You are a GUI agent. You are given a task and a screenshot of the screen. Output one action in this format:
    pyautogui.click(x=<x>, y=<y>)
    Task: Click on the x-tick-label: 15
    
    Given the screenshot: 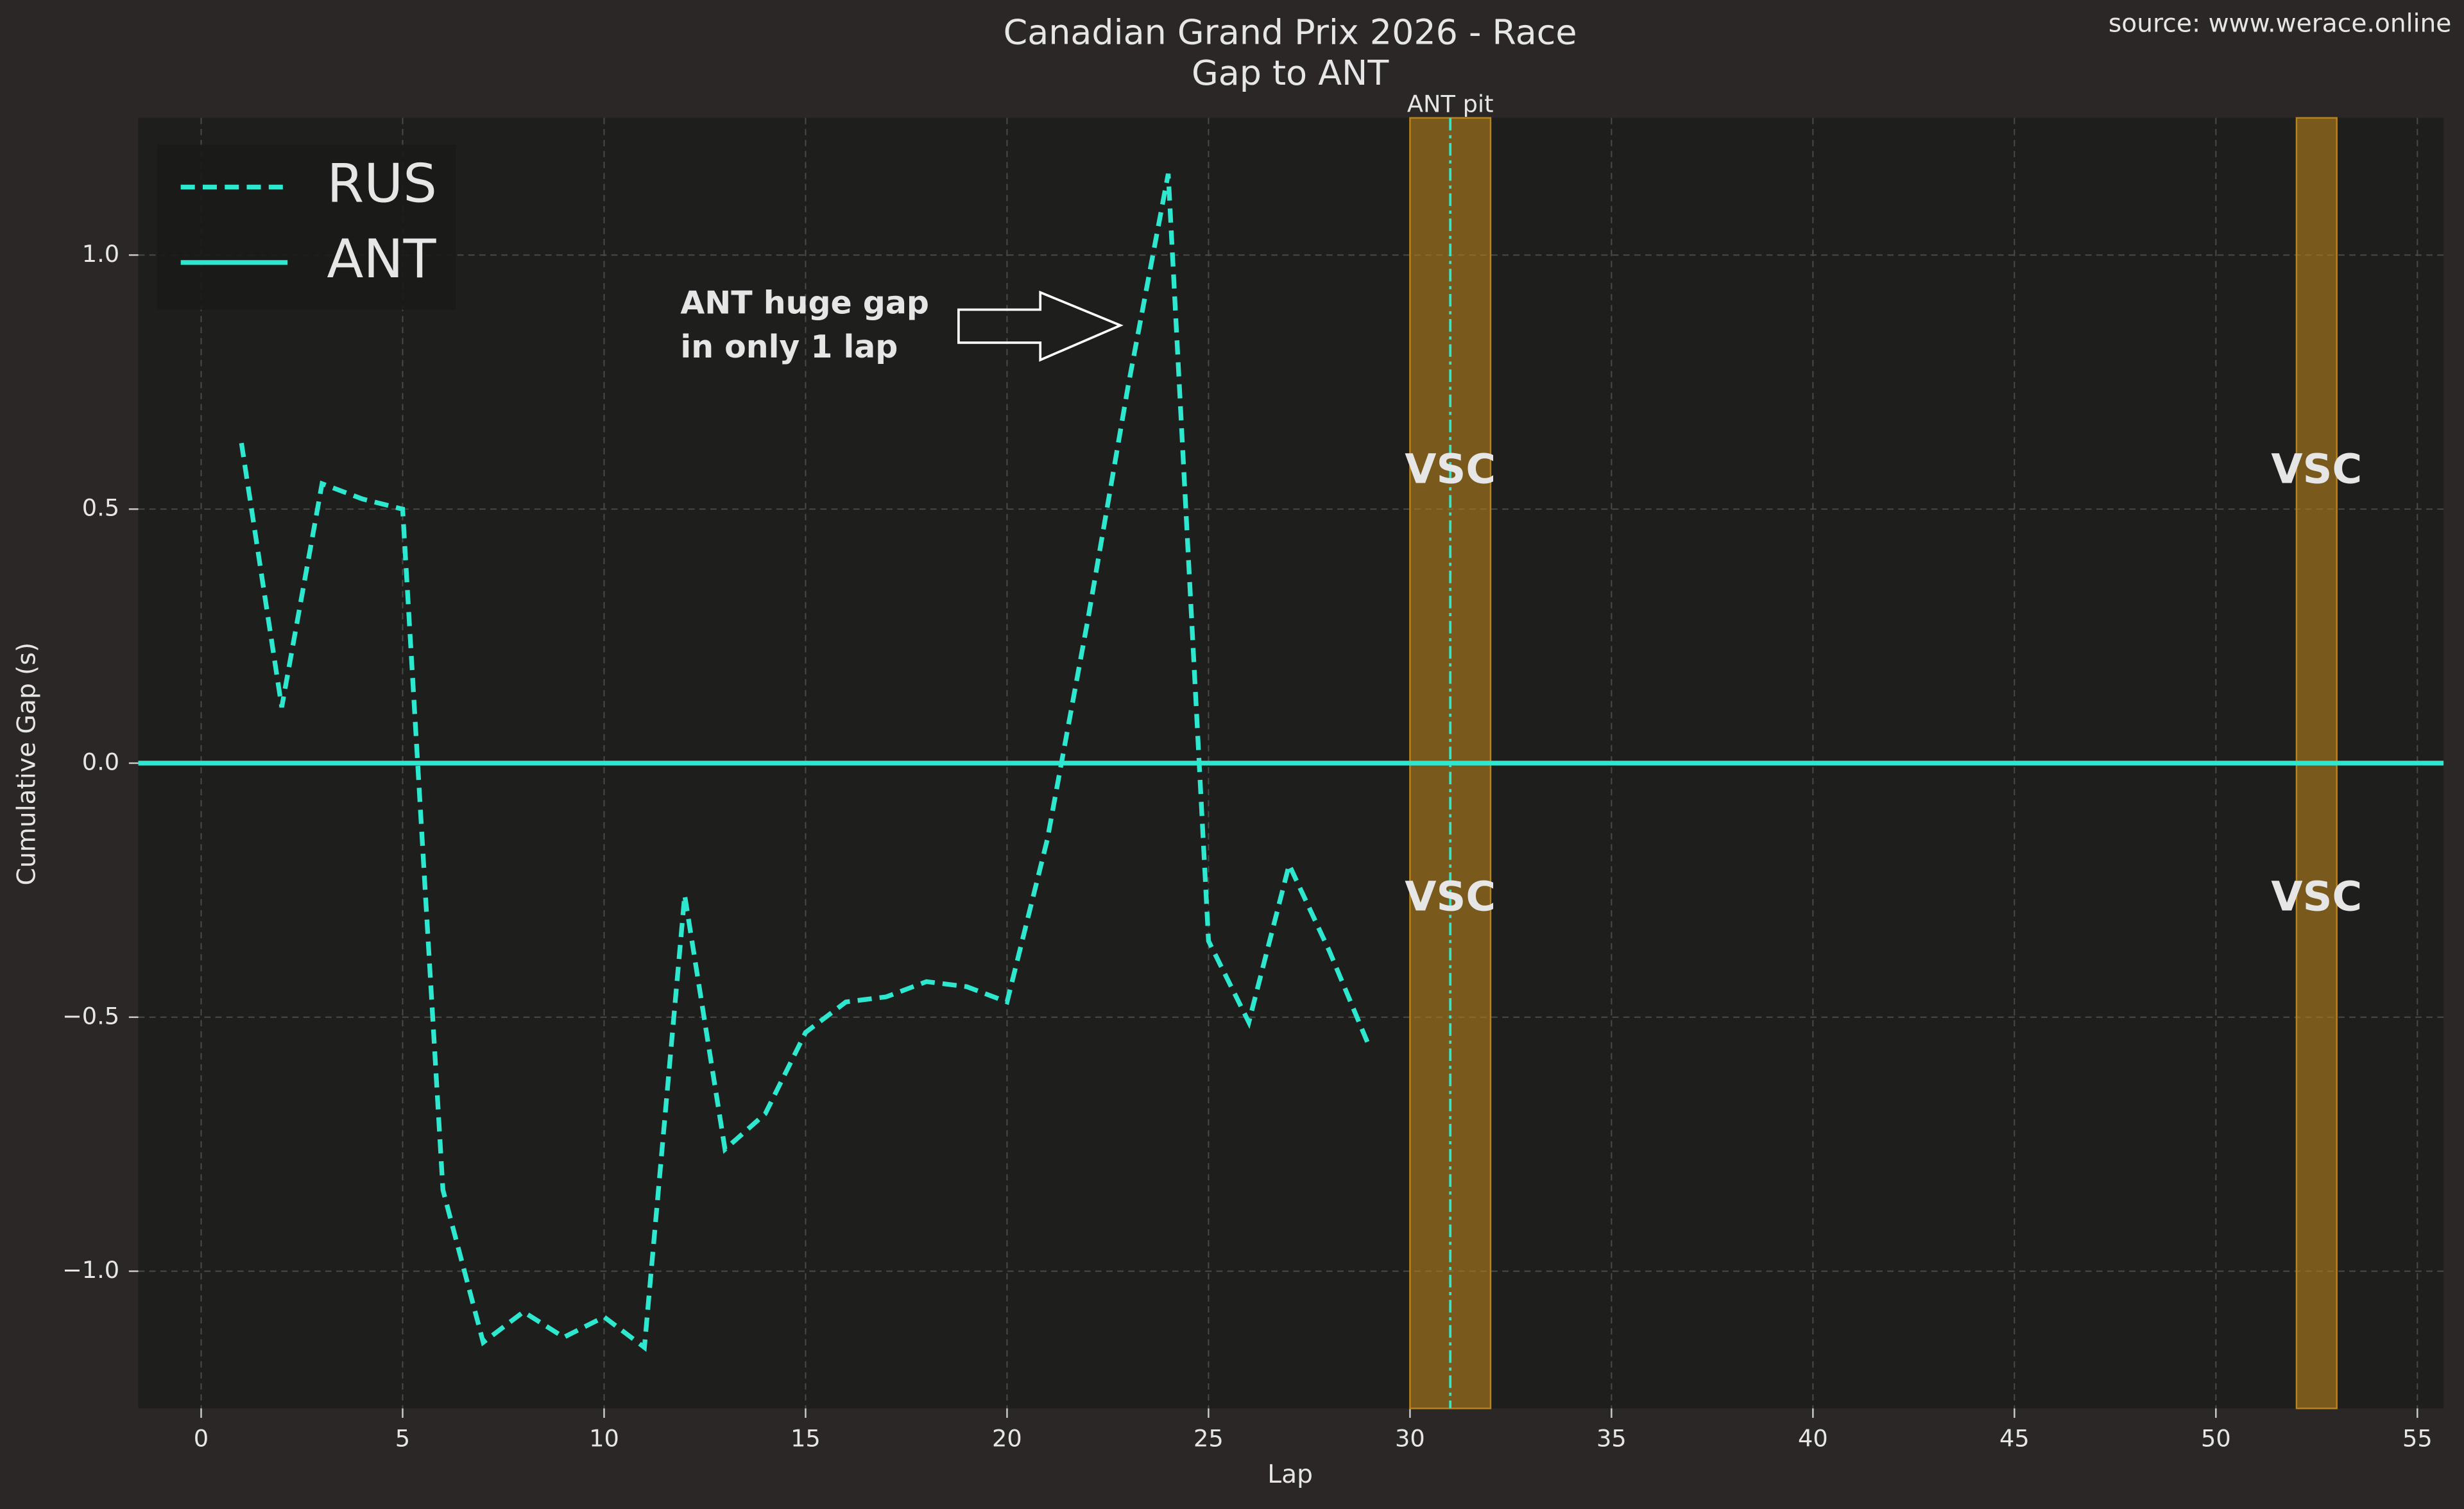 What is the action you would take?
    pyautogui.click(x=806, y=1439)
    